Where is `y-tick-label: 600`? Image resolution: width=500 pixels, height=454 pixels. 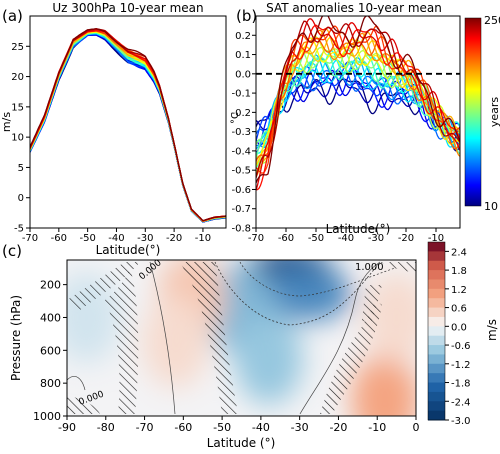
y-tick-label: 600 is located at coordinates (50, 350).